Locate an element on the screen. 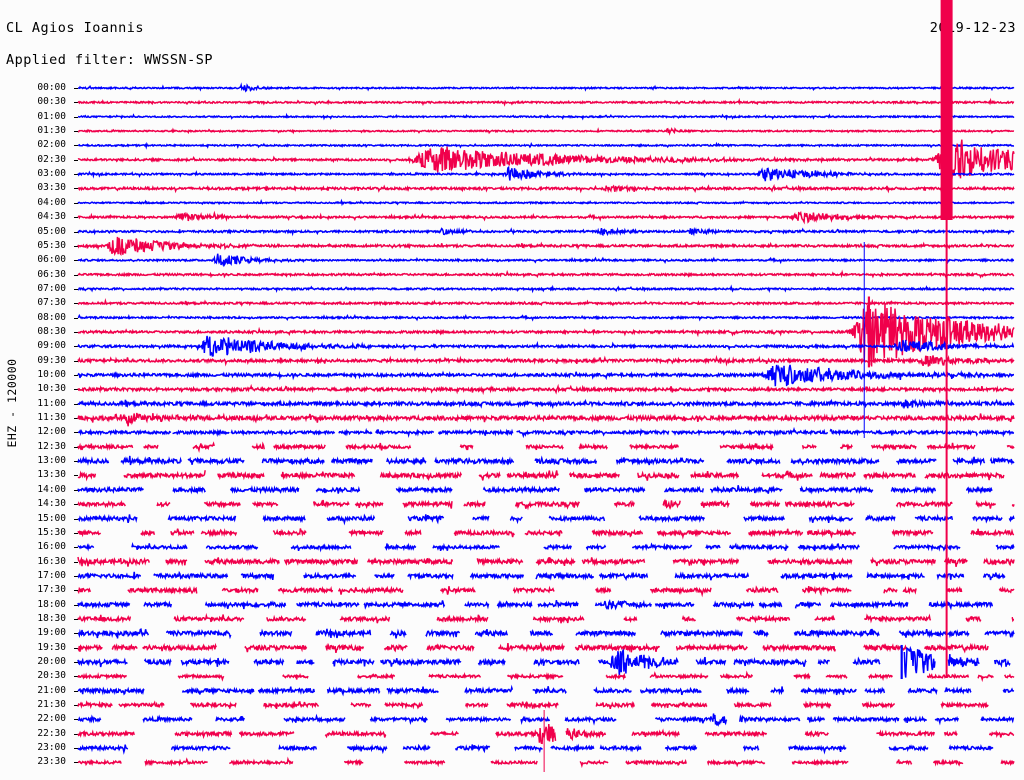  event-marker-late is located at coordinates (544, 741).